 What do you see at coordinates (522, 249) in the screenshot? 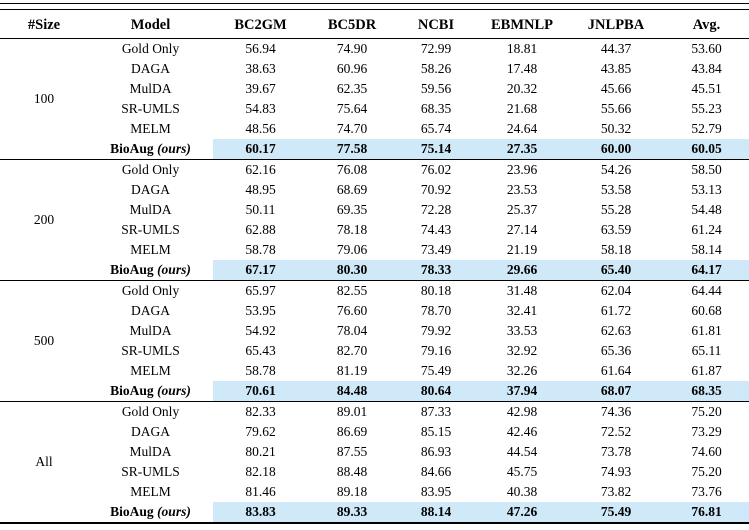
I see `score-cell: 21.19` at bounding box center [522, 249].